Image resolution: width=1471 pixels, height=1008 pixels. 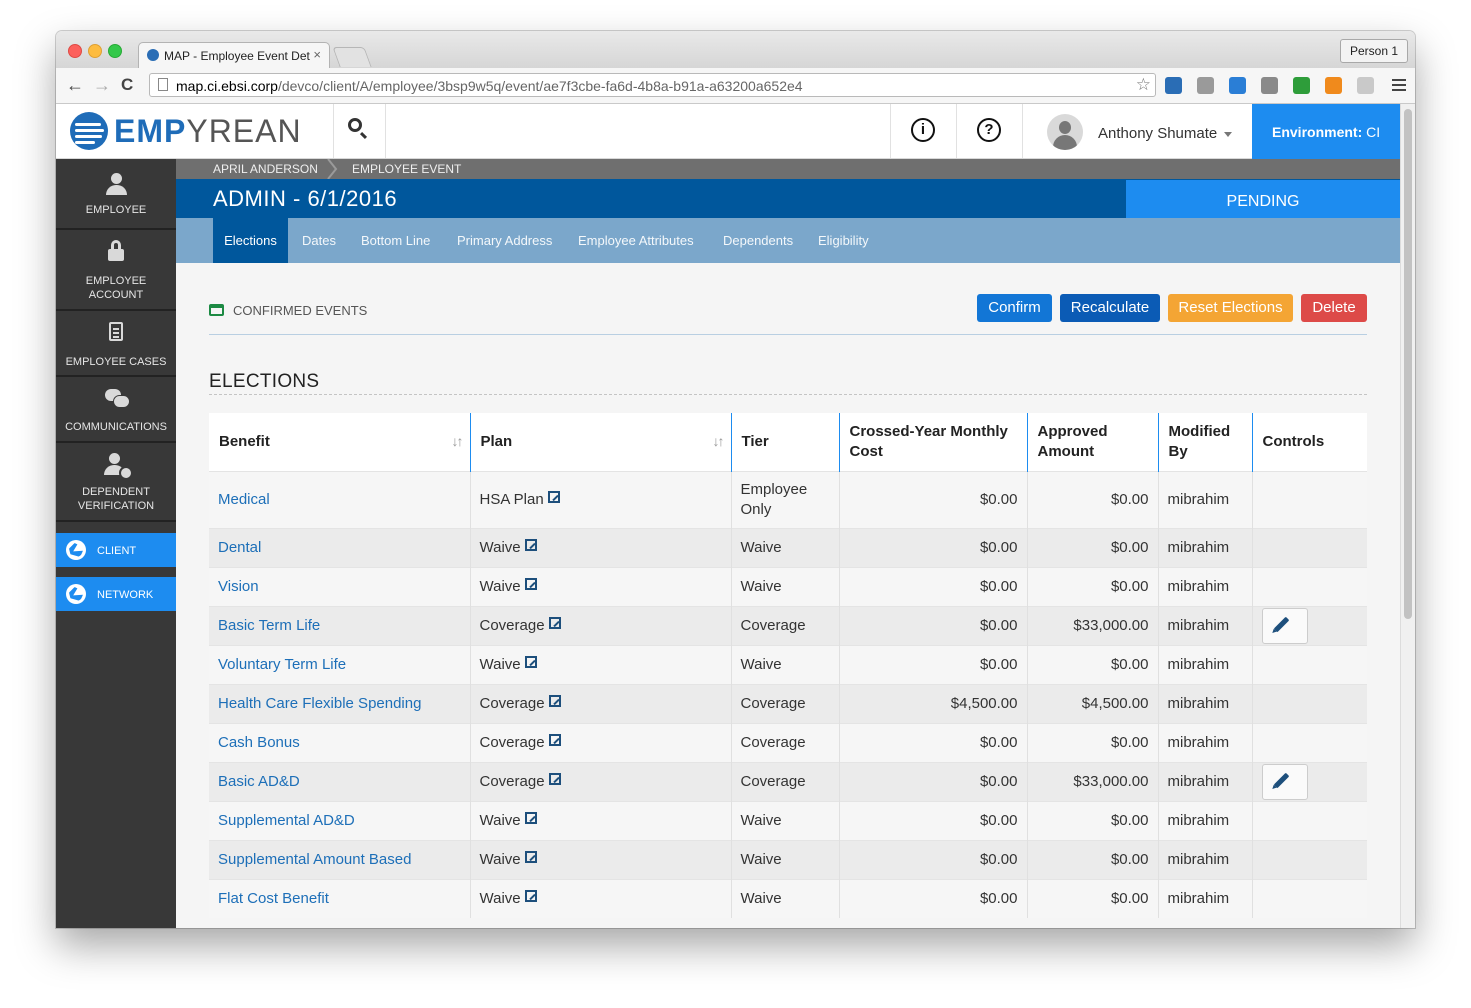 What do you see at coordinates (1399, 86) in the screenshot?
I see `browser-menu-icon` at bounding box center [1399, 86].